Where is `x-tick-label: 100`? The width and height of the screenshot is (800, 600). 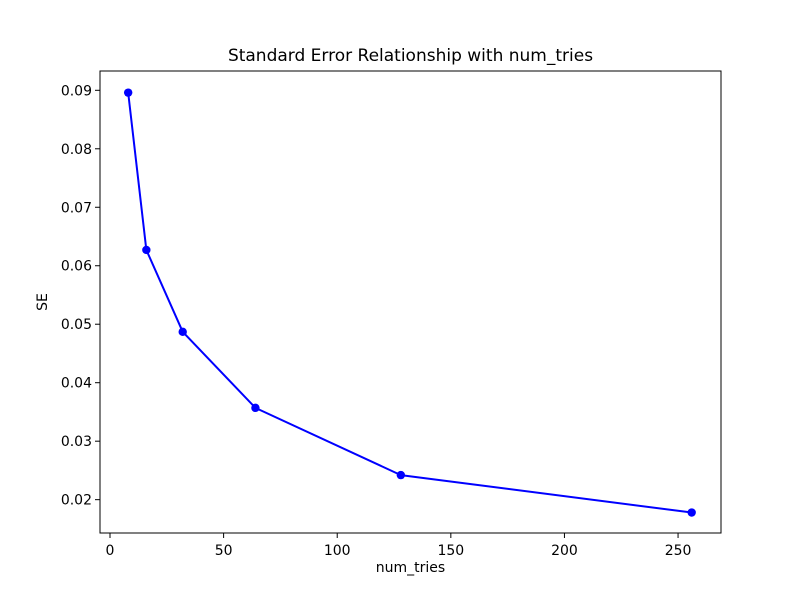 x-tick-label: 100 is located at coordinates (337, 551).